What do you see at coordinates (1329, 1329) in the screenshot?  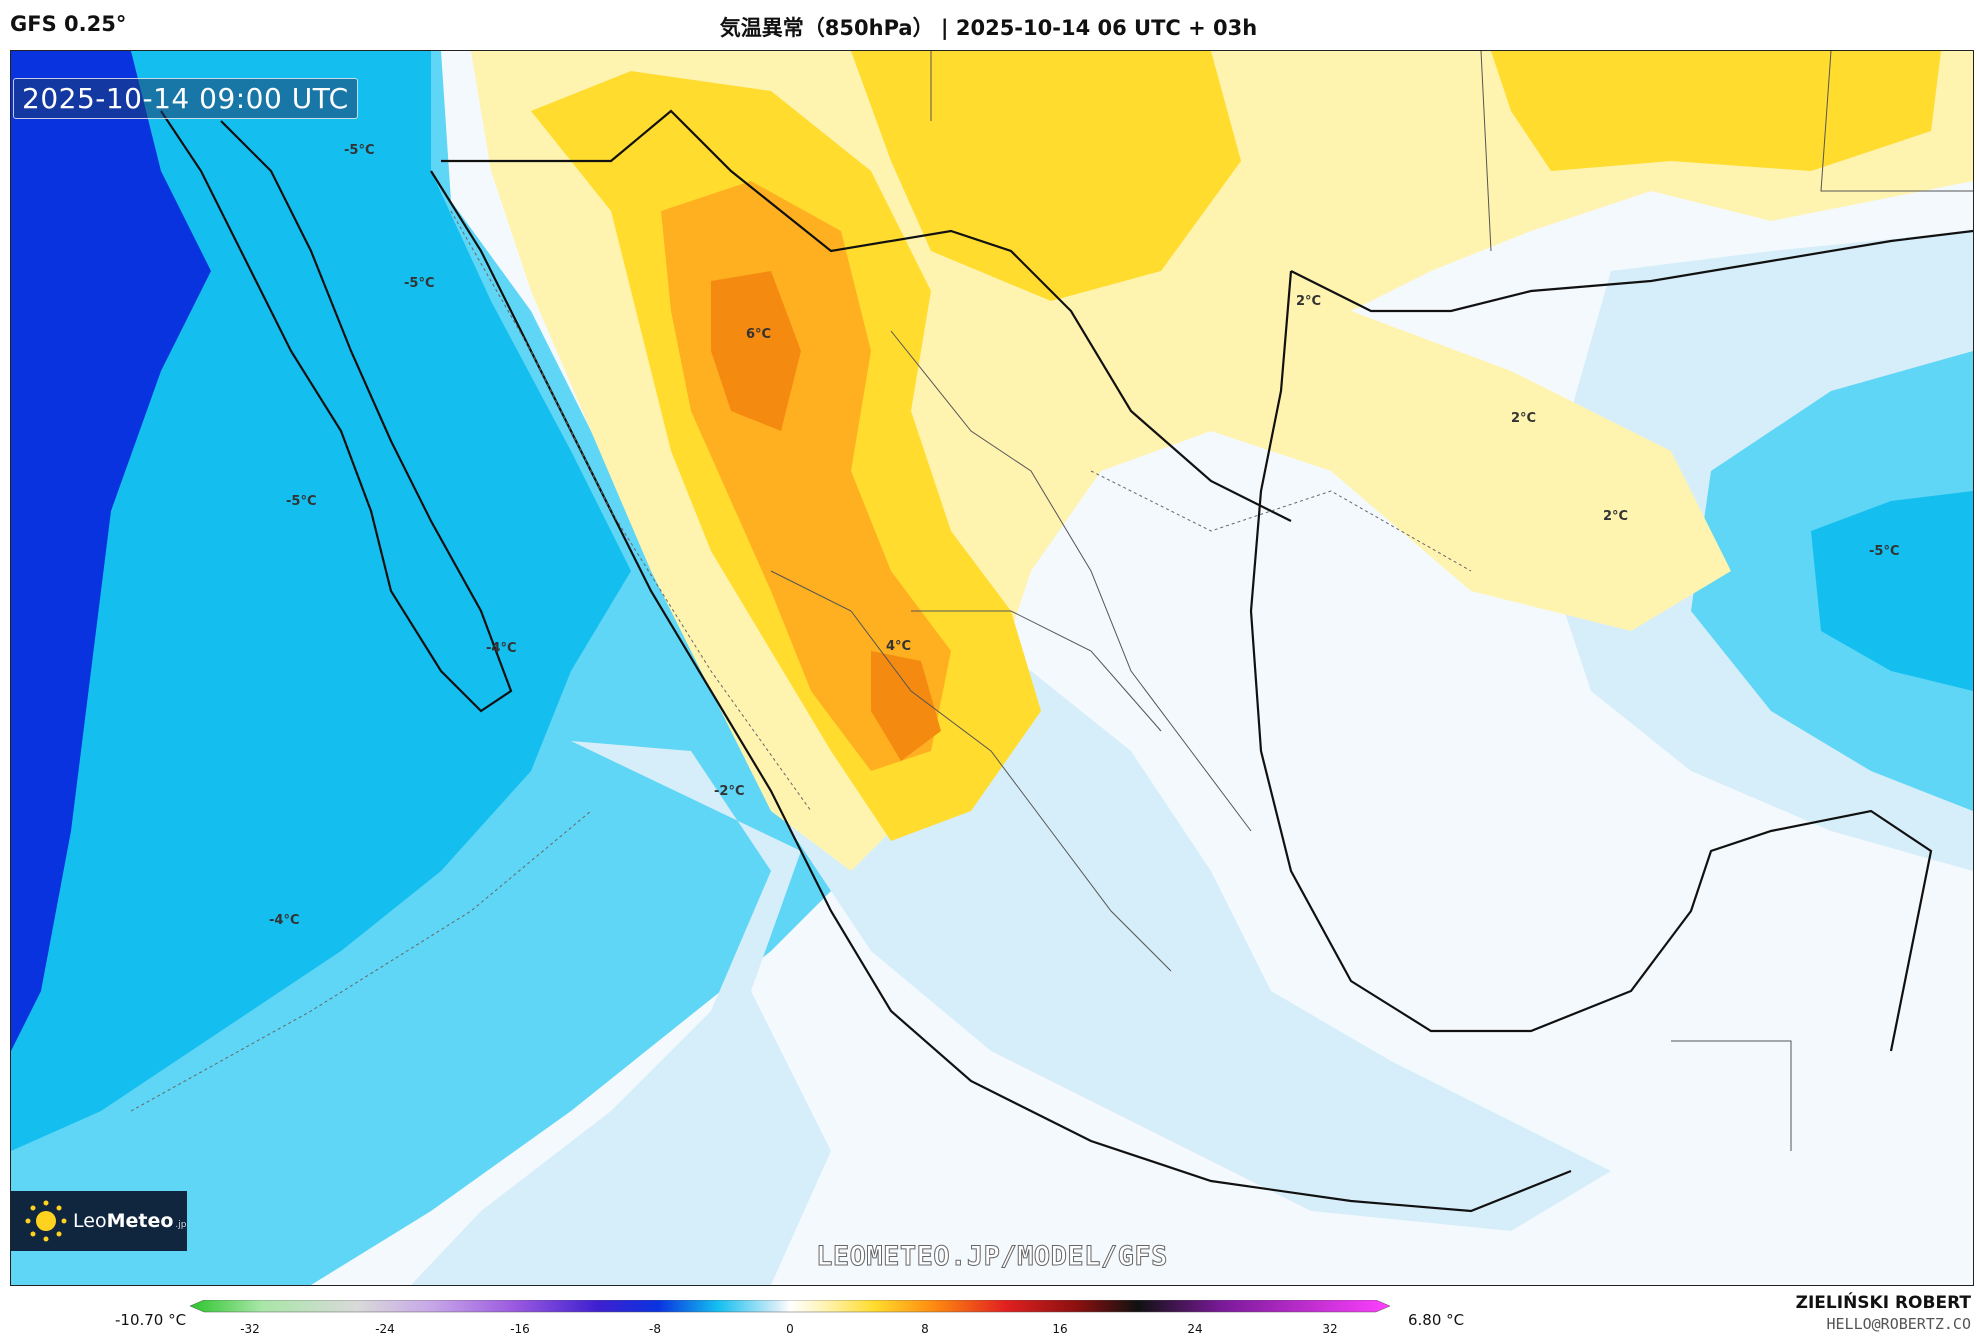 I see `colorbar-tick-label: 32` at bounding box center [1329, 1329].